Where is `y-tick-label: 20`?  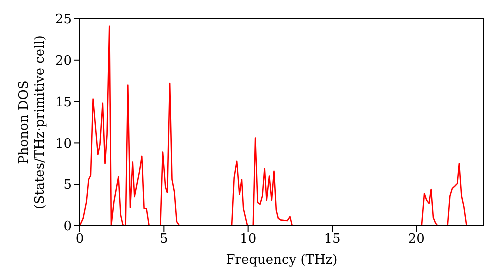
y-tick-label: 20 is located at coordinates (63, 62).